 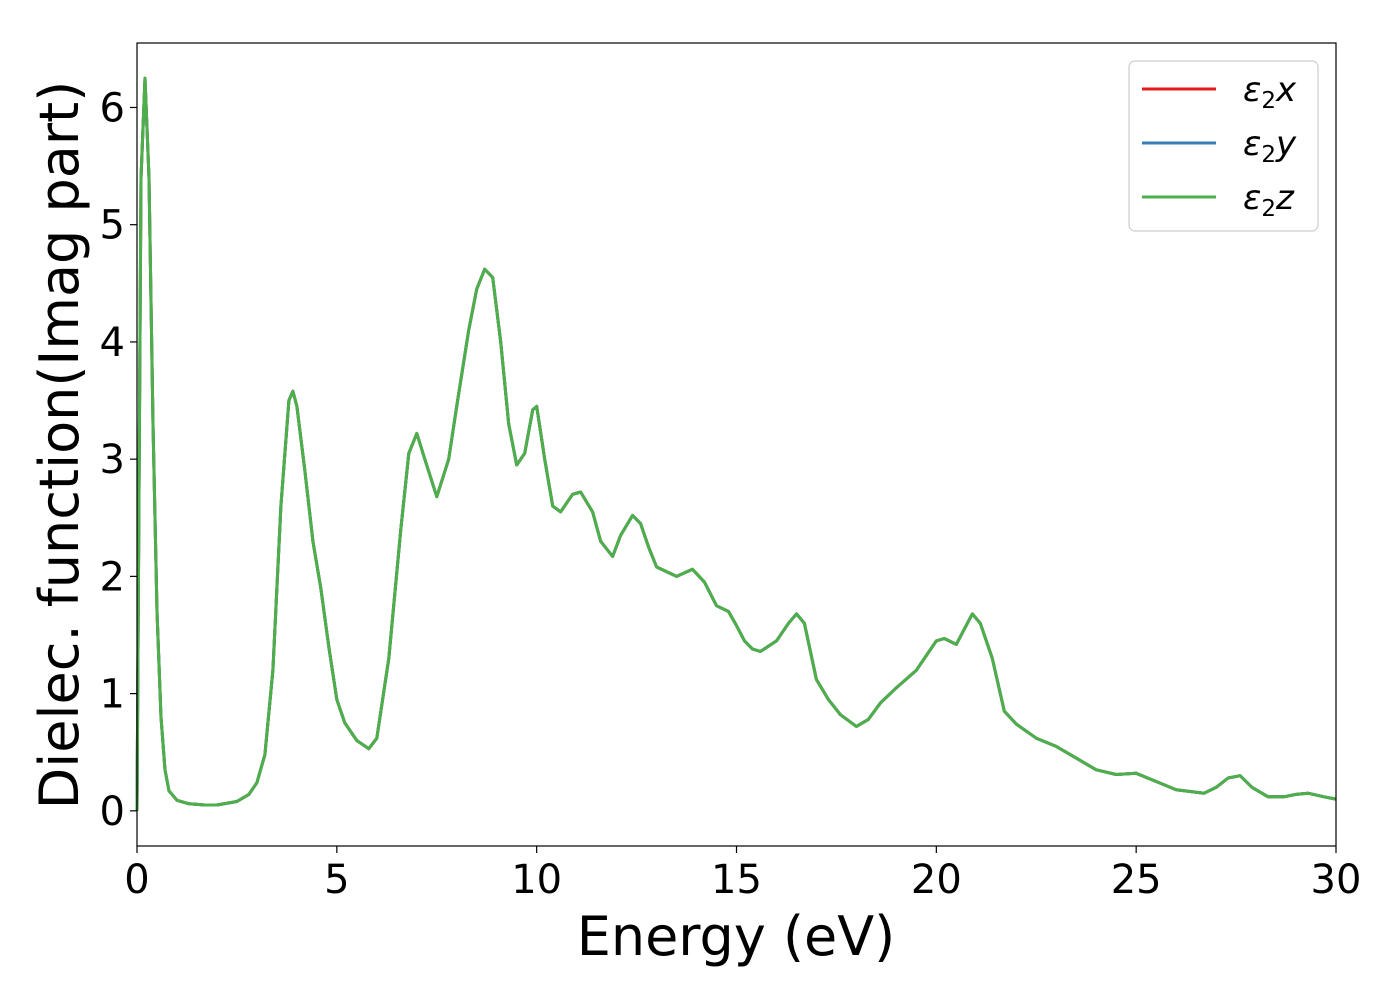 I want to click on legend-label-z: ε2z, so click(x=1269, y=200).